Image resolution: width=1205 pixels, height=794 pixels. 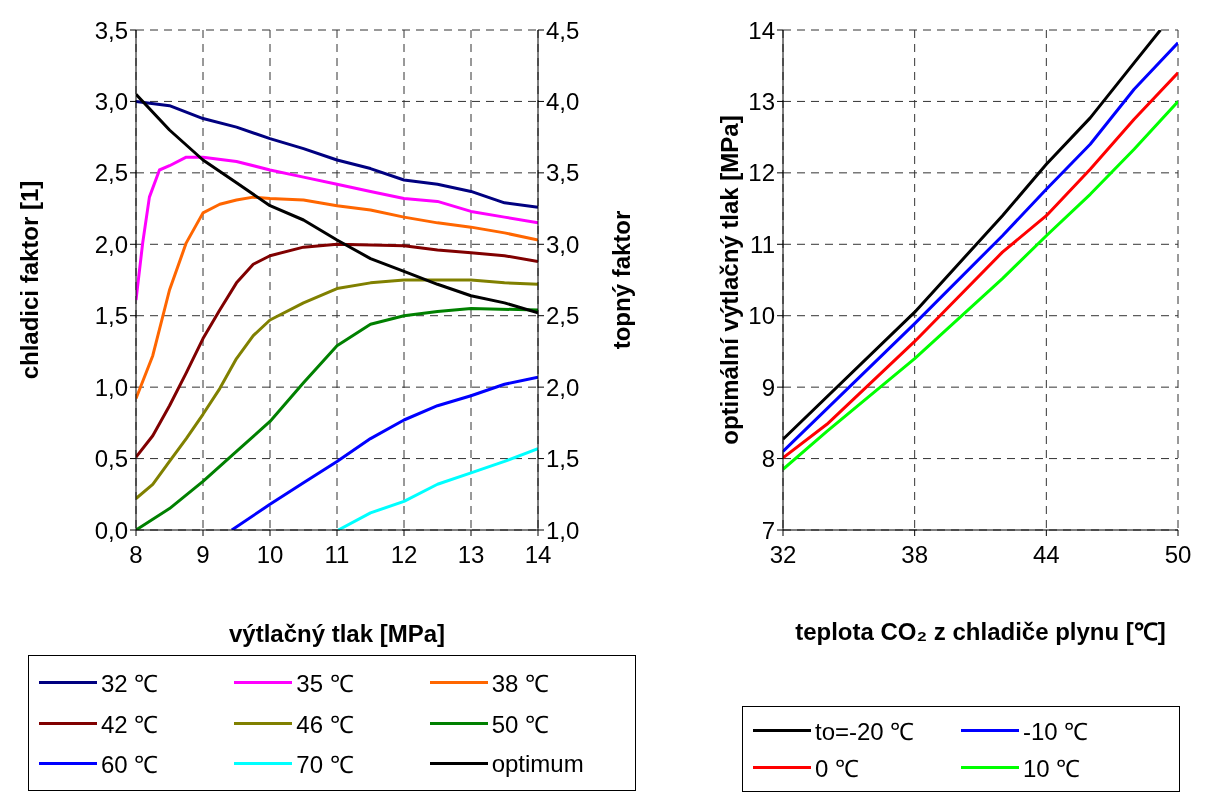 What do you see at coordinates (563, 30) in the screenshot?
I see `y2-tick-label: 4,5` at bounding box center [563, 30].